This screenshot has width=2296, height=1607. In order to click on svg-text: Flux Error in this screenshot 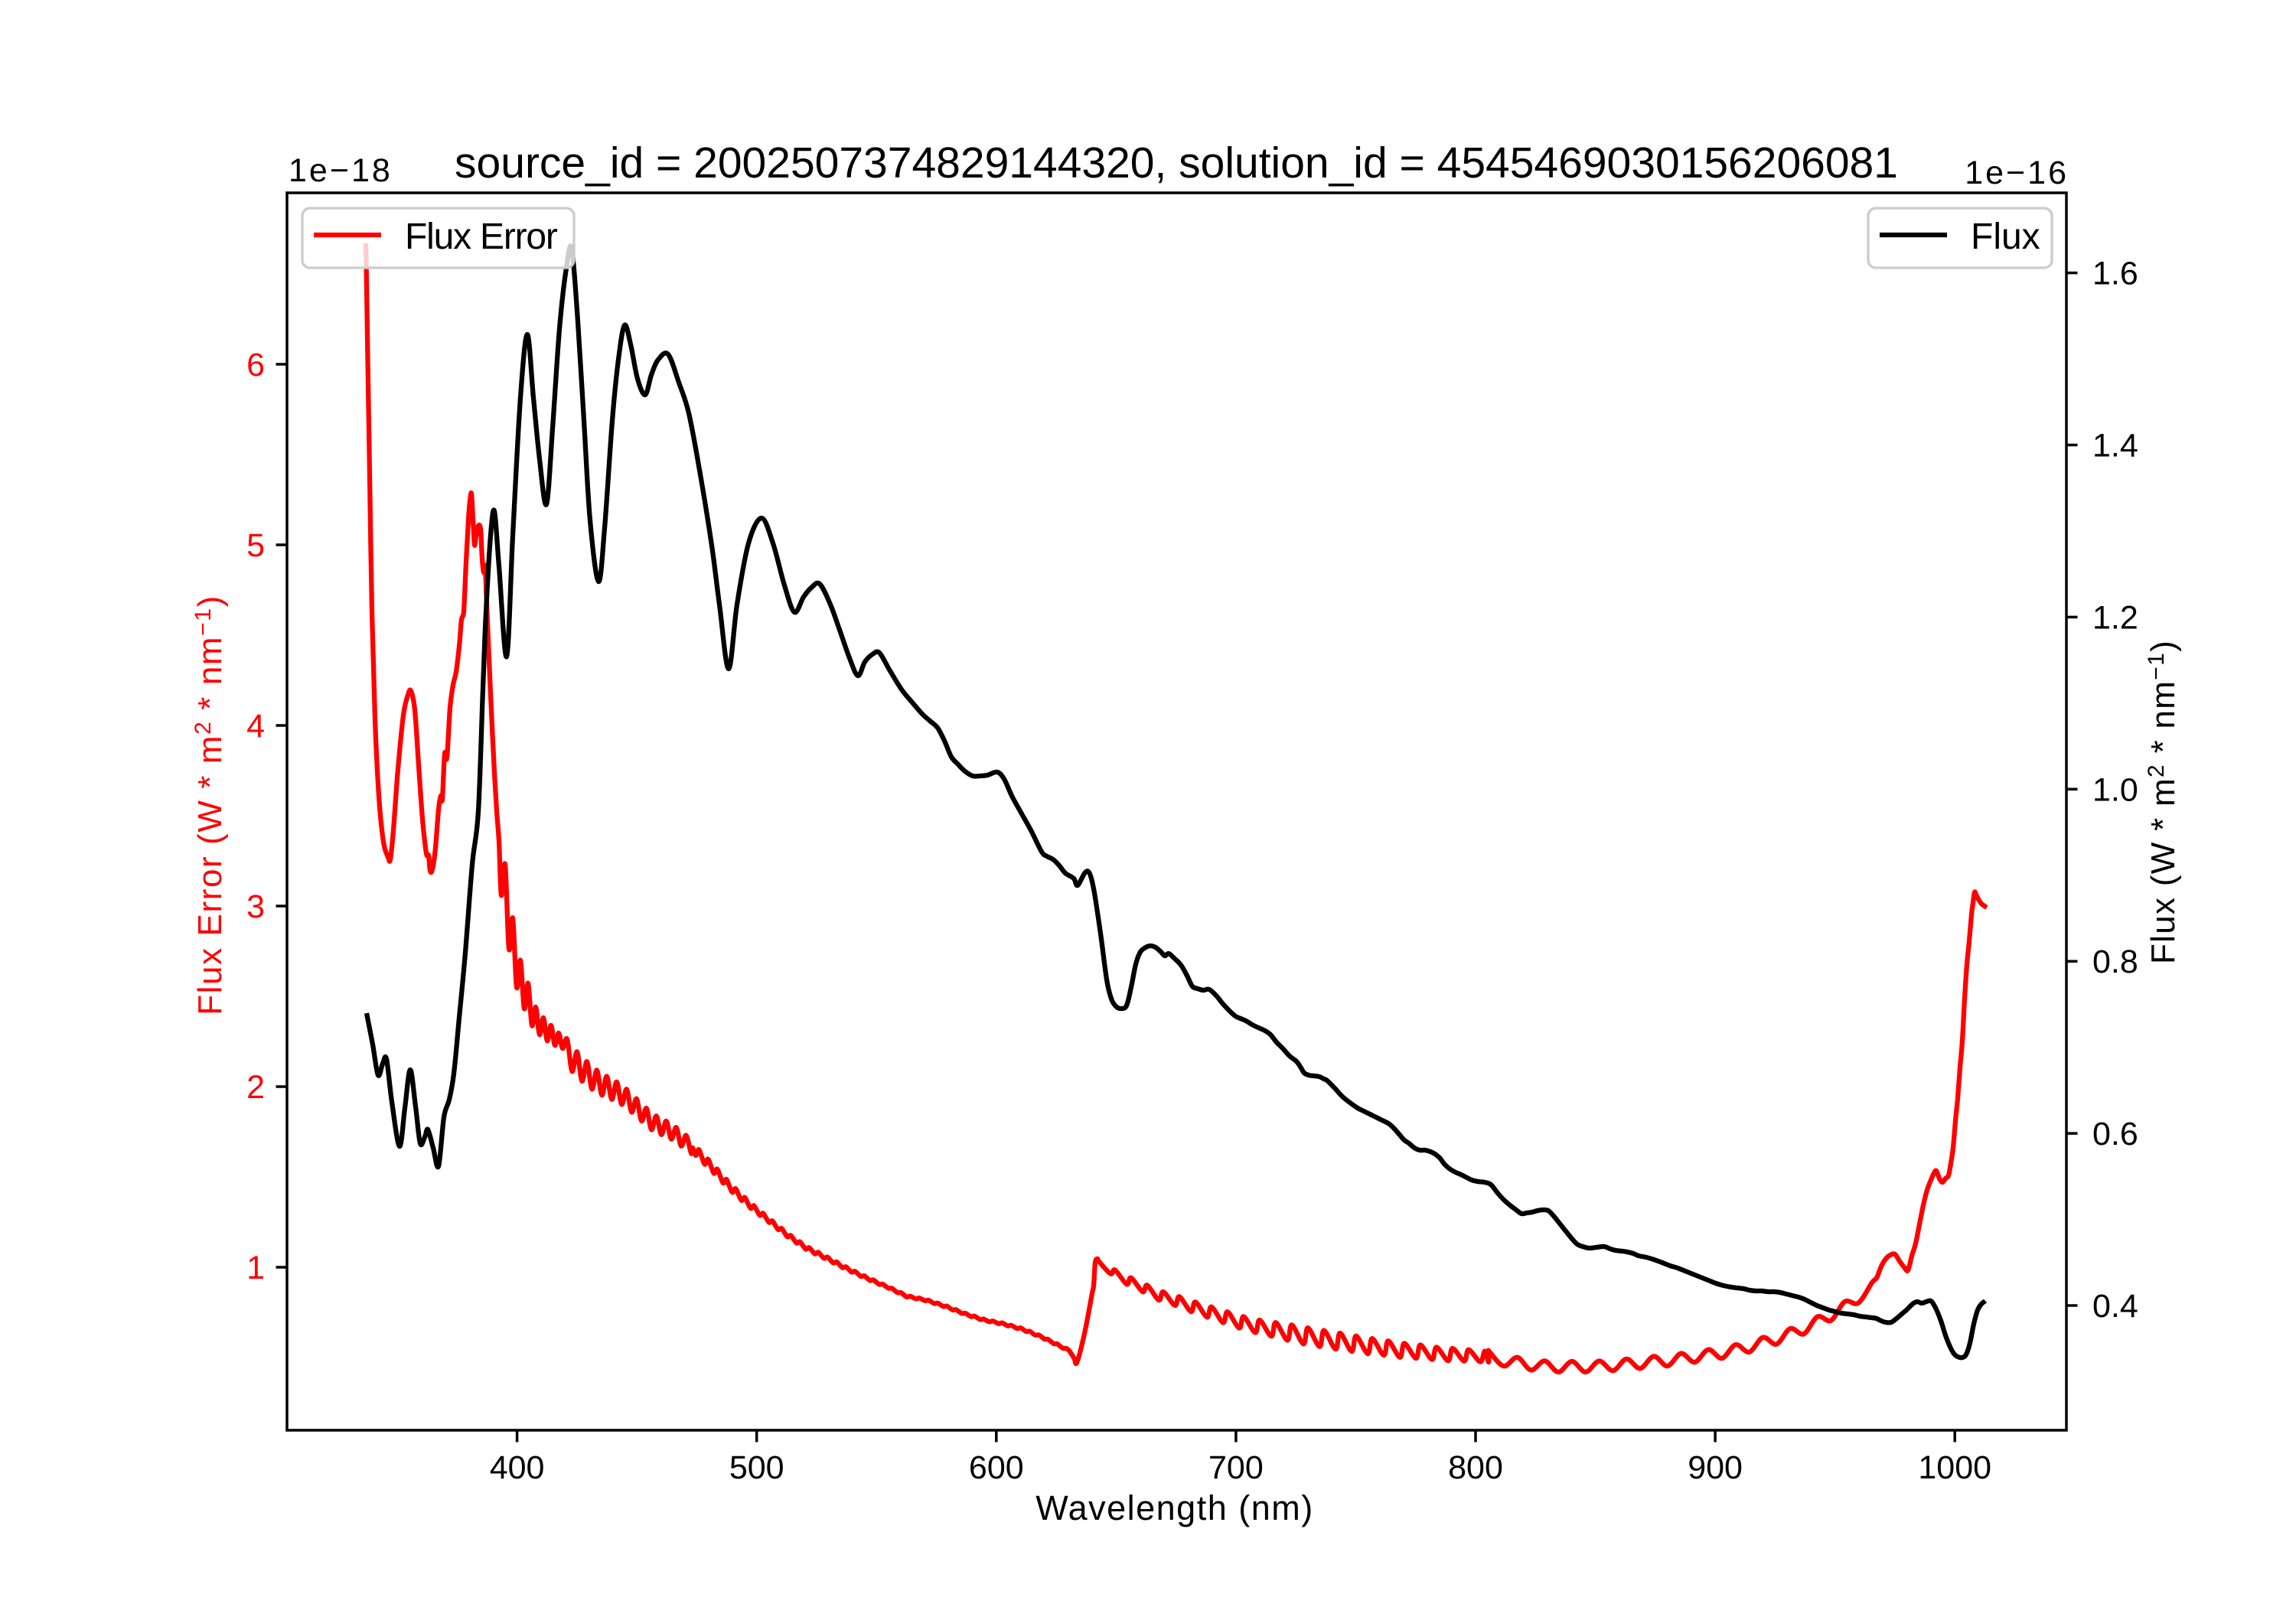, I will do `click(481, 237)`.